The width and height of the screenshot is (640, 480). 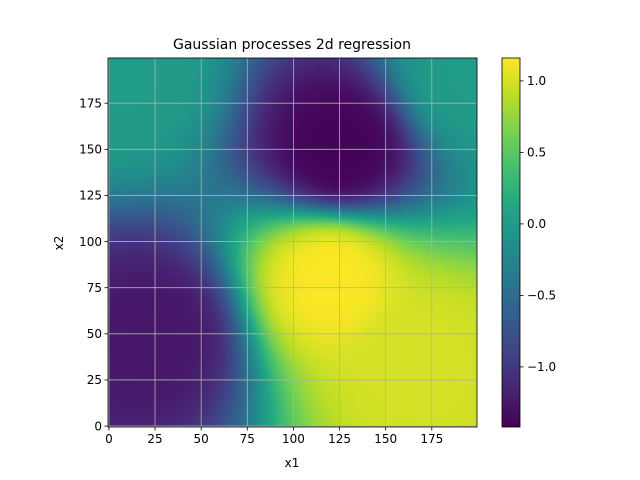 I want to click on y-tick-label: 50, so click(x=94, y=334).